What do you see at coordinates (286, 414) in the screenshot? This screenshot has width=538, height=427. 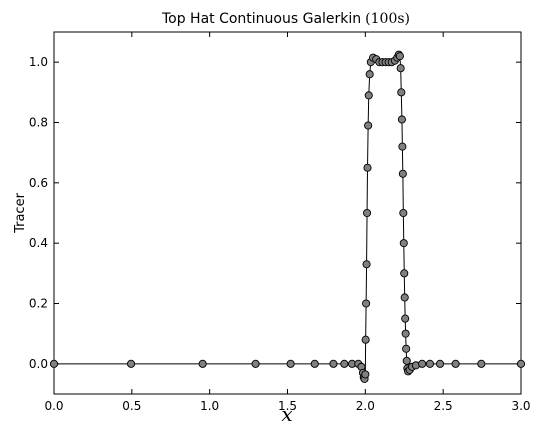 I see `x-axis-label: x` at bounding box center [286, 414].